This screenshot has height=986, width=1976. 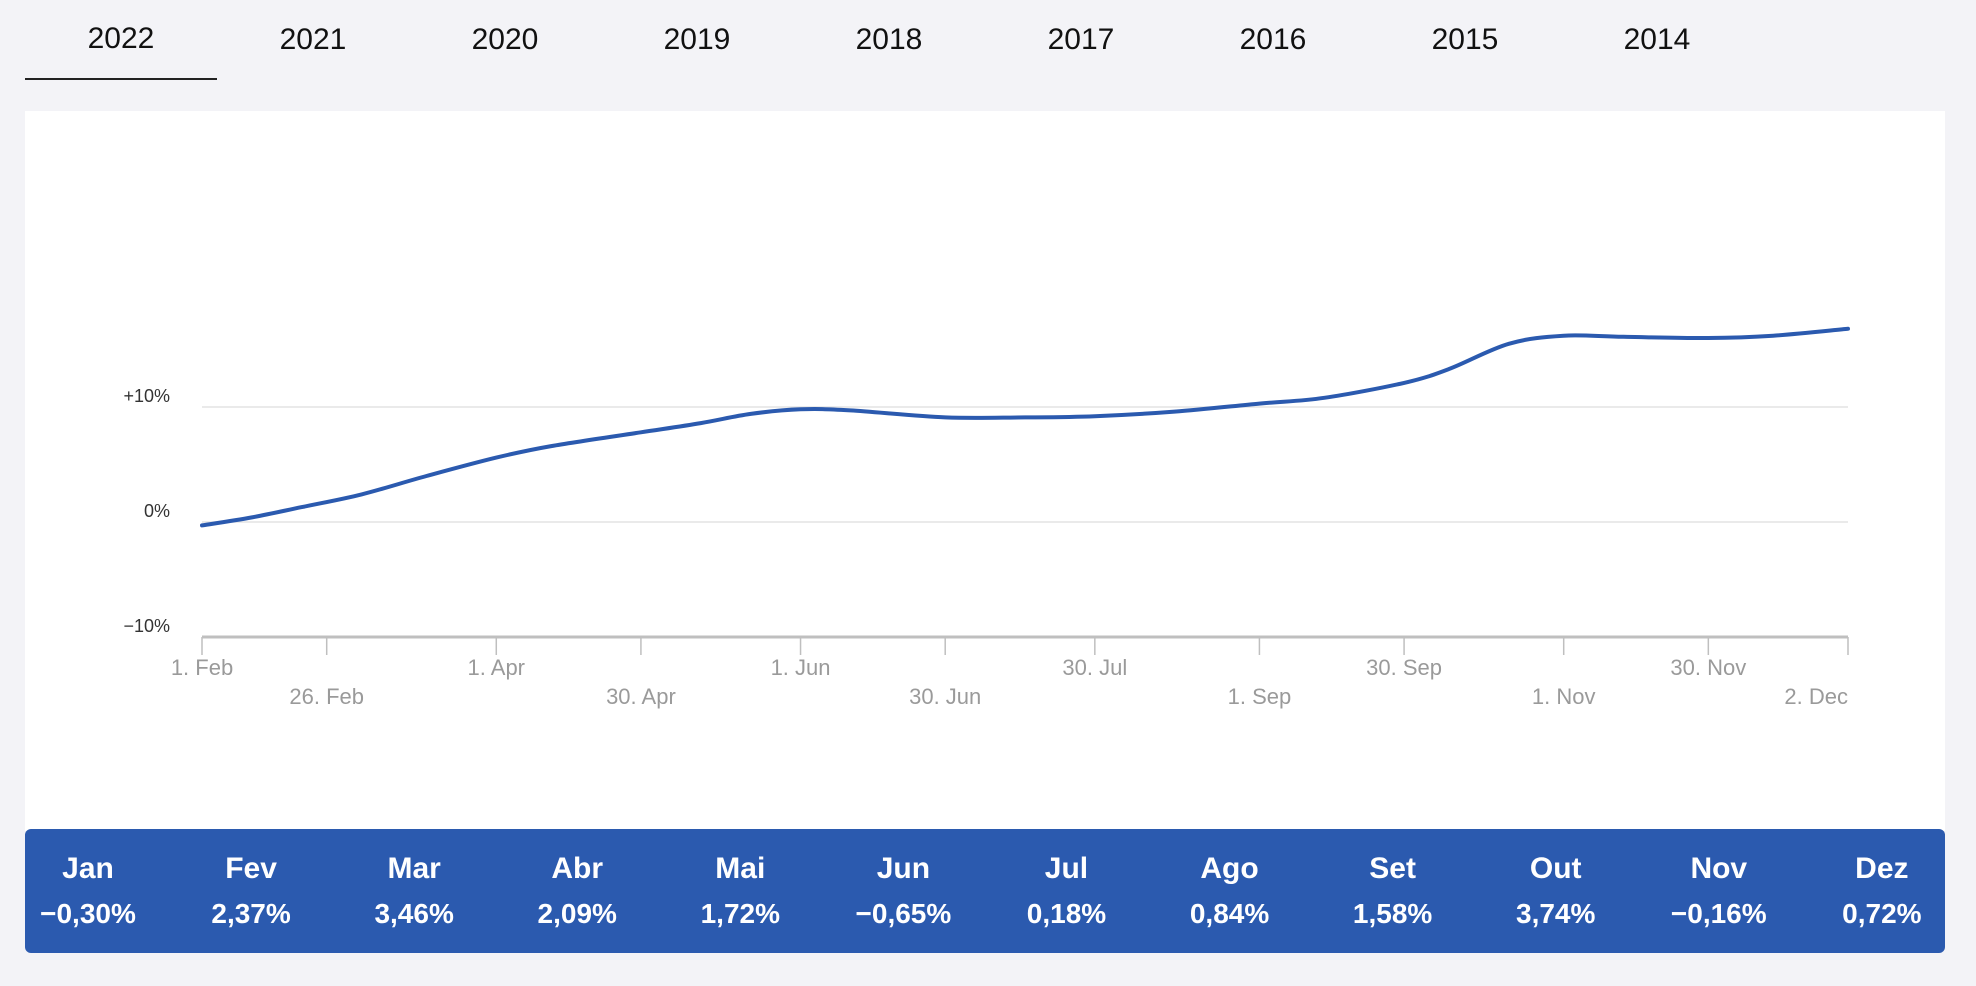 What do you see at coordinates (945, 696) in the screenshot?
I see `x-tick-label: 30. Jun` at bounding box center [945, 696].